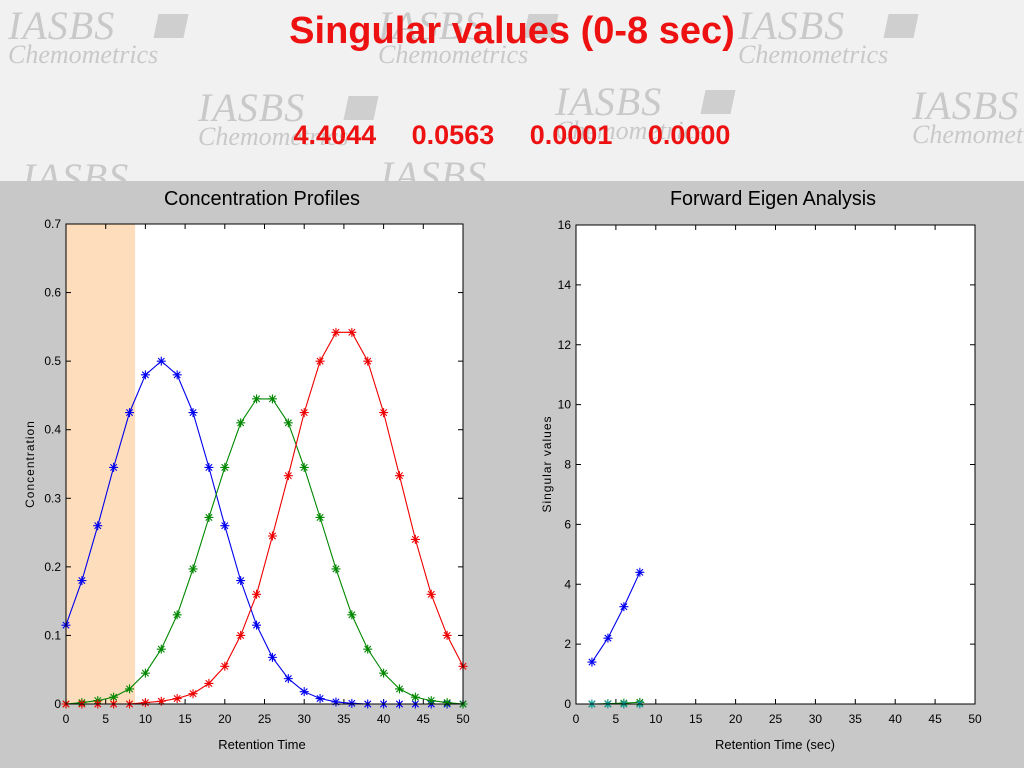  I want to click on y-axis-label: Concentration, so click(30, 464).